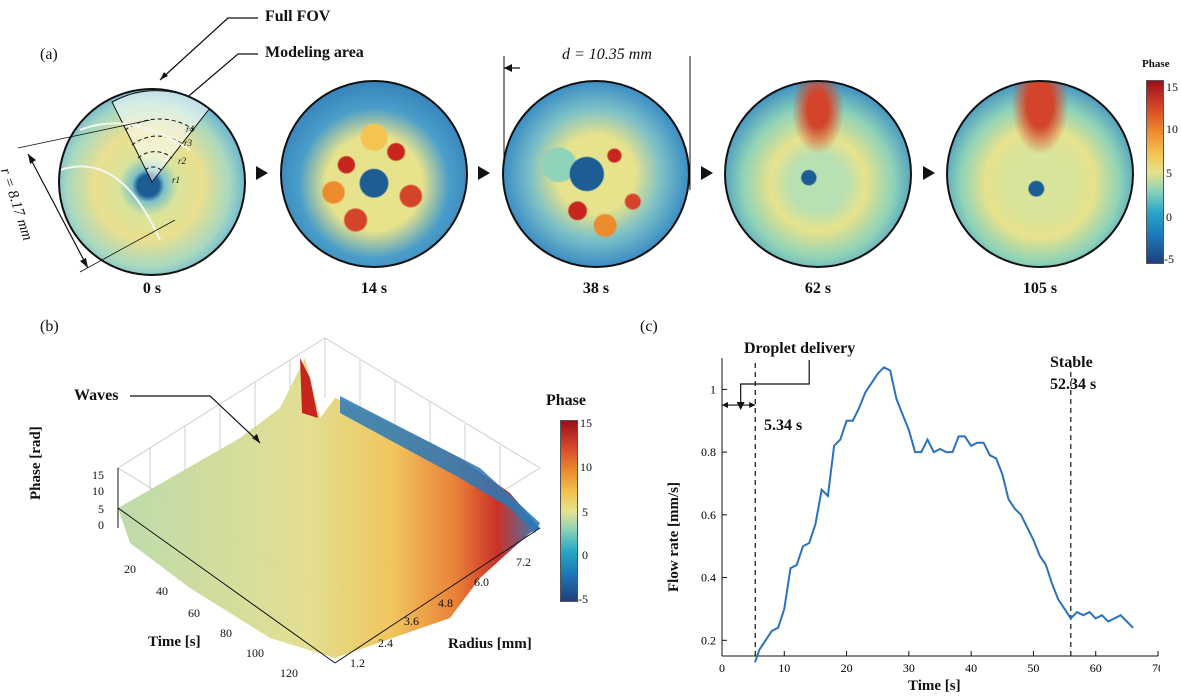  What do you see at coordinates (101, 509) in the screenshot?
I see `z-tick-5: 5` at bounding box center [101, 509].